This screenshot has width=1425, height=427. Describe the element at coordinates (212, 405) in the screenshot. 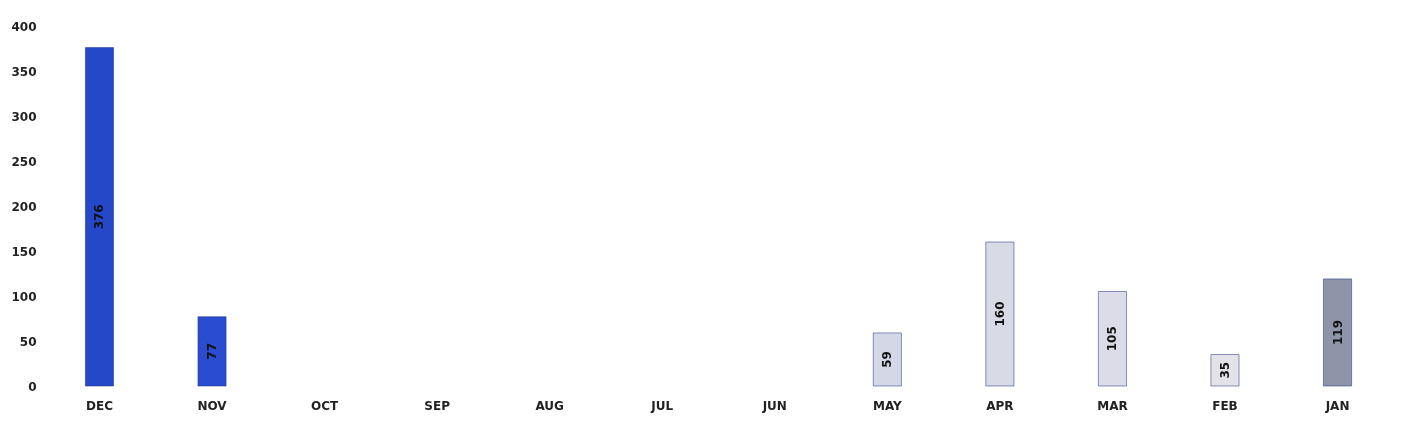

I see `x-tick-label: NOV` at that location.